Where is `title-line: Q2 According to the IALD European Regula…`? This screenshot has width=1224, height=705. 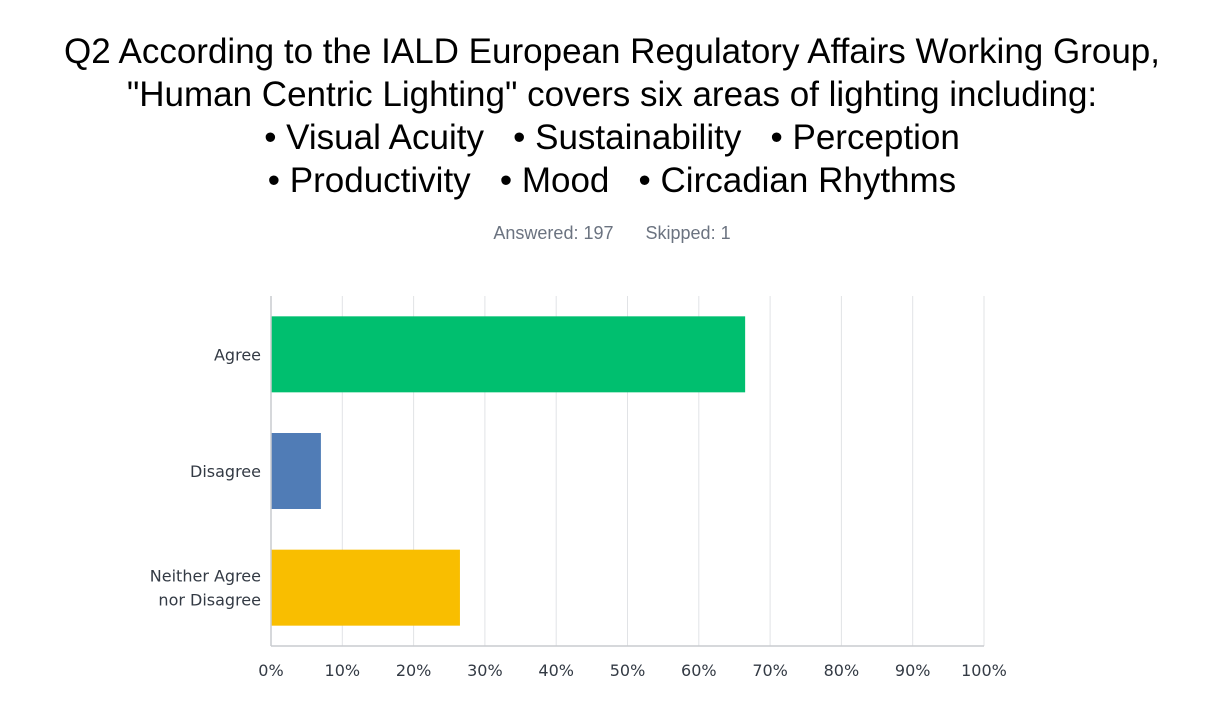
title-line: Q2 According to the IALD European Regula… is located at coordinates (612, 51).